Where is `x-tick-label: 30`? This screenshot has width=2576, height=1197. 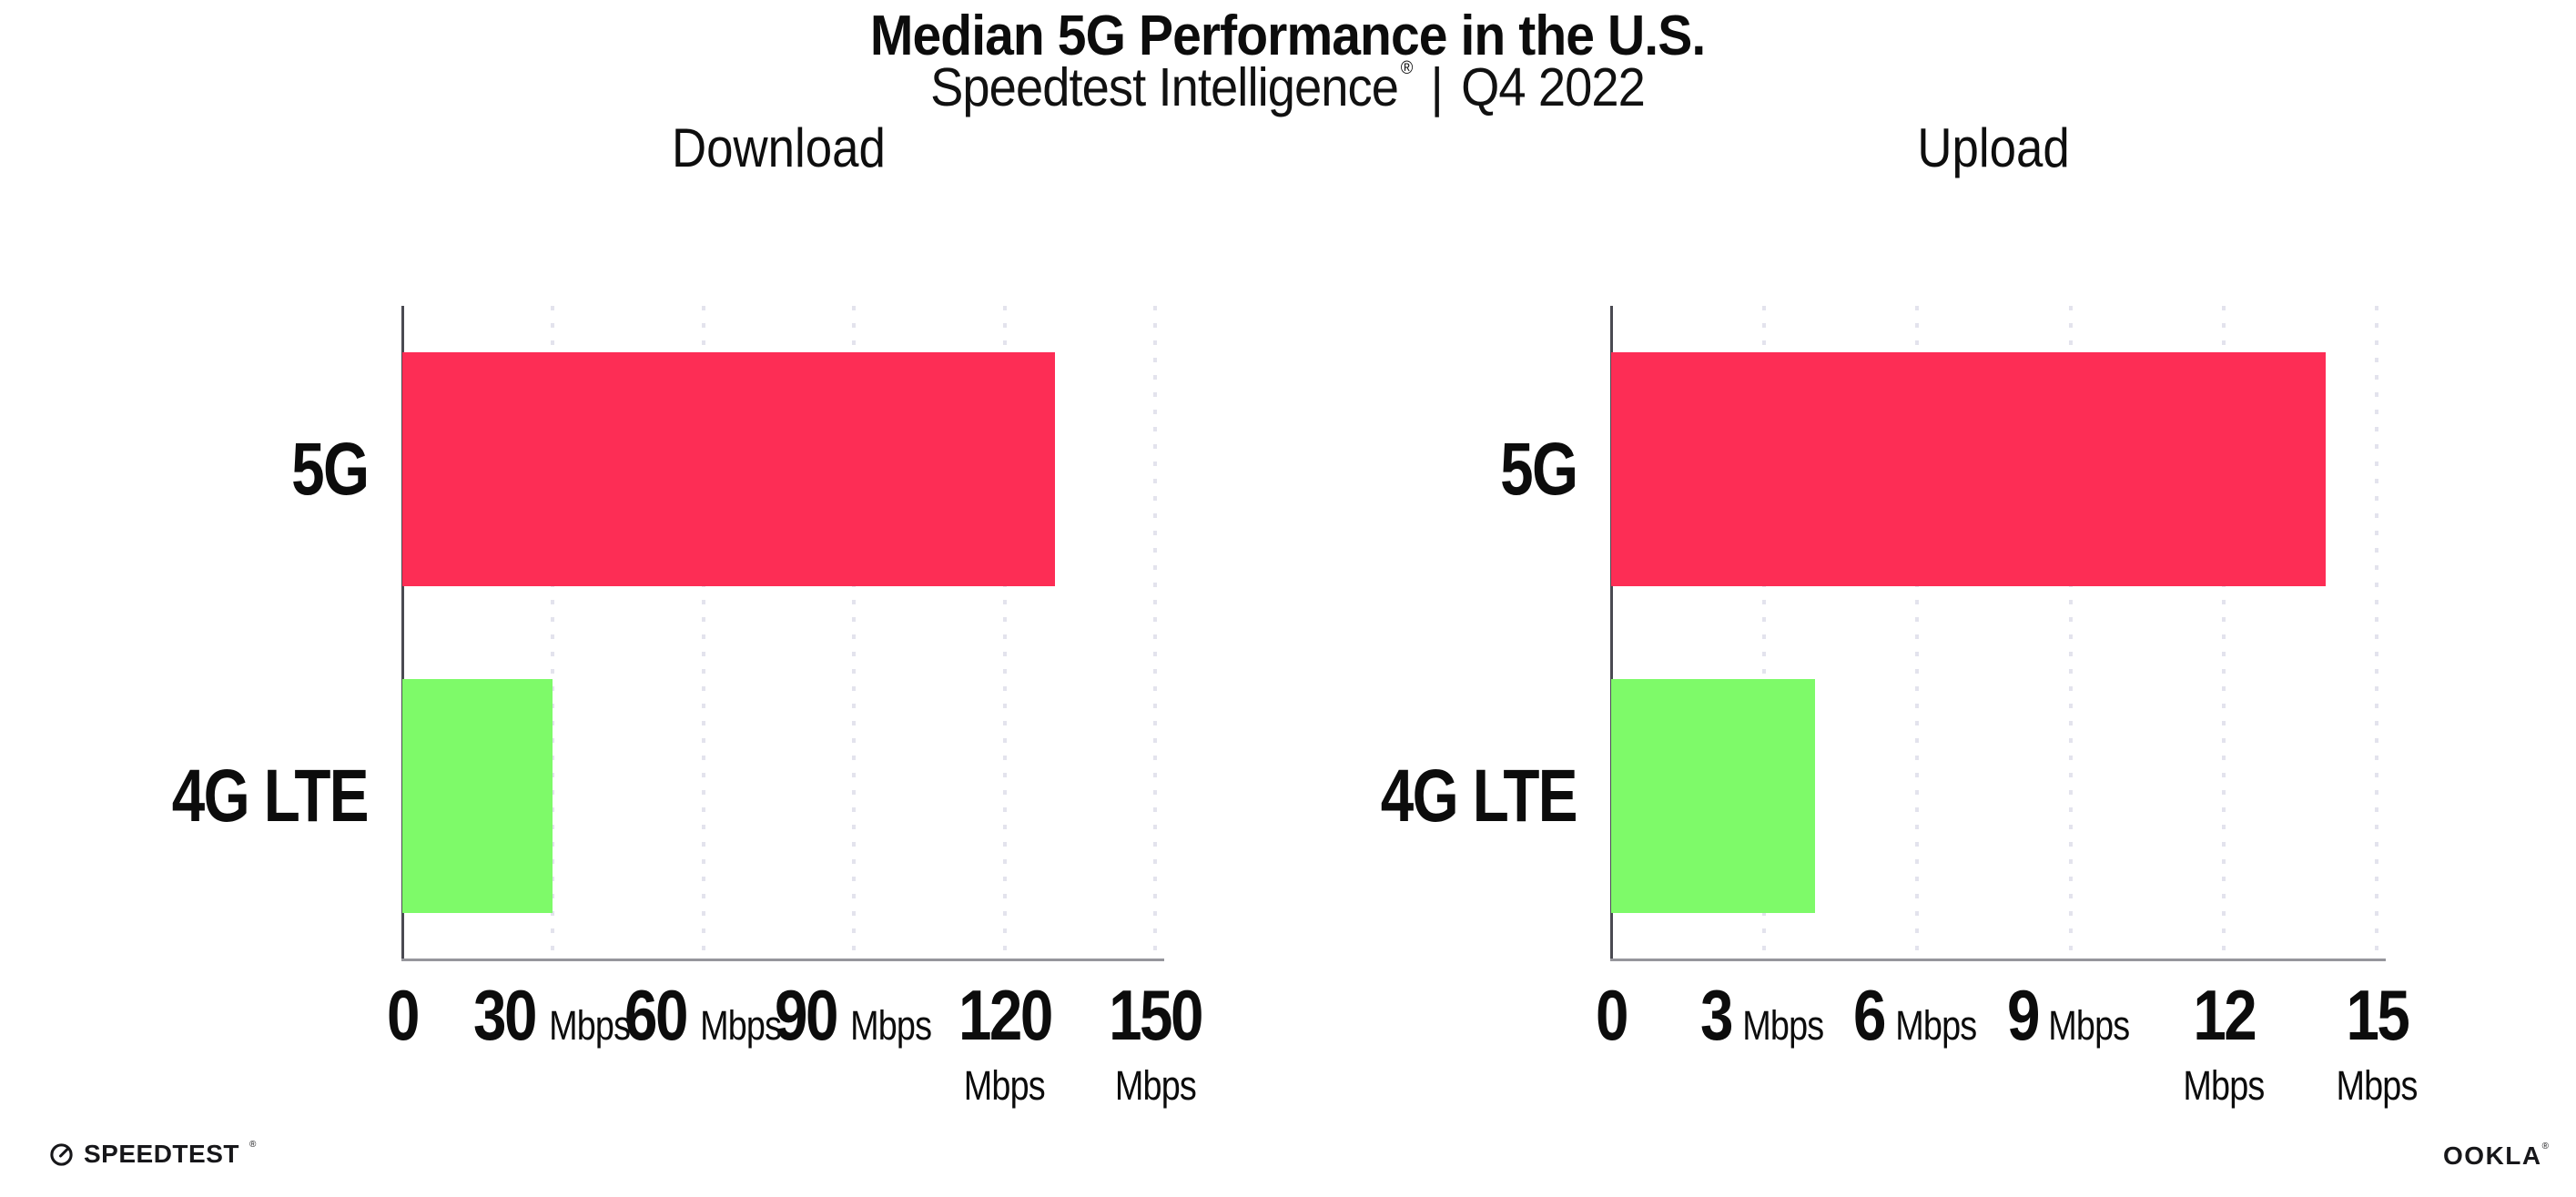
x-tick-label: 30 is located at coordinates (505, 1015).